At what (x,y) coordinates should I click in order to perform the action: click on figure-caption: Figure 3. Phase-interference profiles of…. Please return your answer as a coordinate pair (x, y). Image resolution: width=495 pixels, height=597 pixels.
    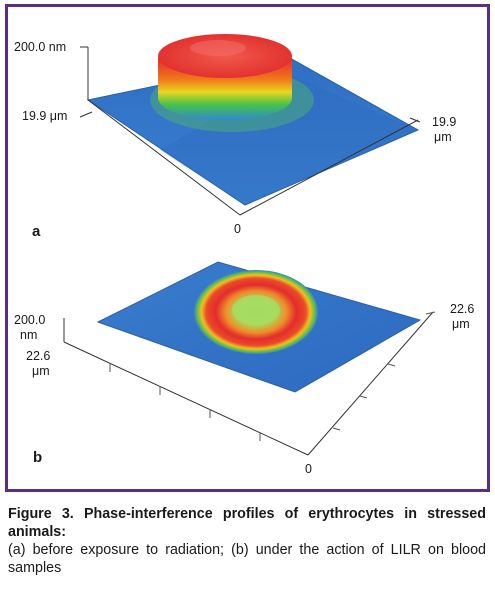
    Looking at the image, I should click on (247, 541).